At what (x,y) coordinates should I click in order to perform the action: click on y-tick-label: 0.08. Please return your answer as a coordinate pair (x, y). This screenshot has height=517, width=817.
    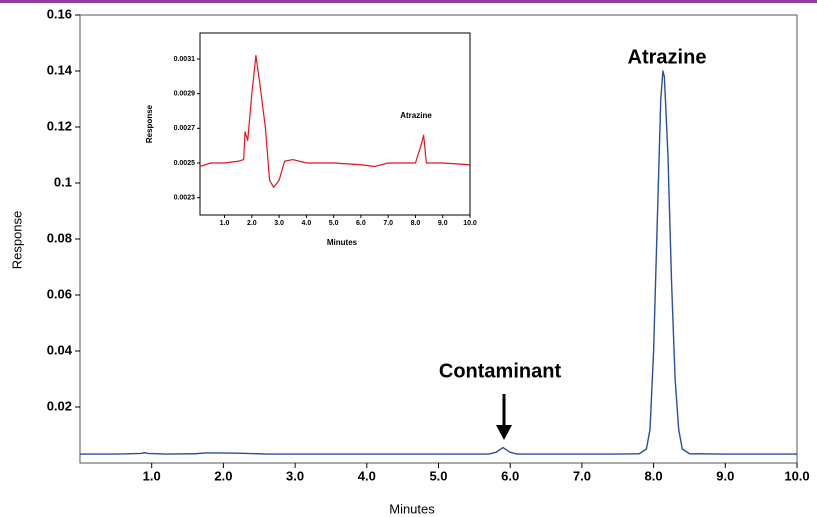
    Looking at the image, I should click on (59, 237).